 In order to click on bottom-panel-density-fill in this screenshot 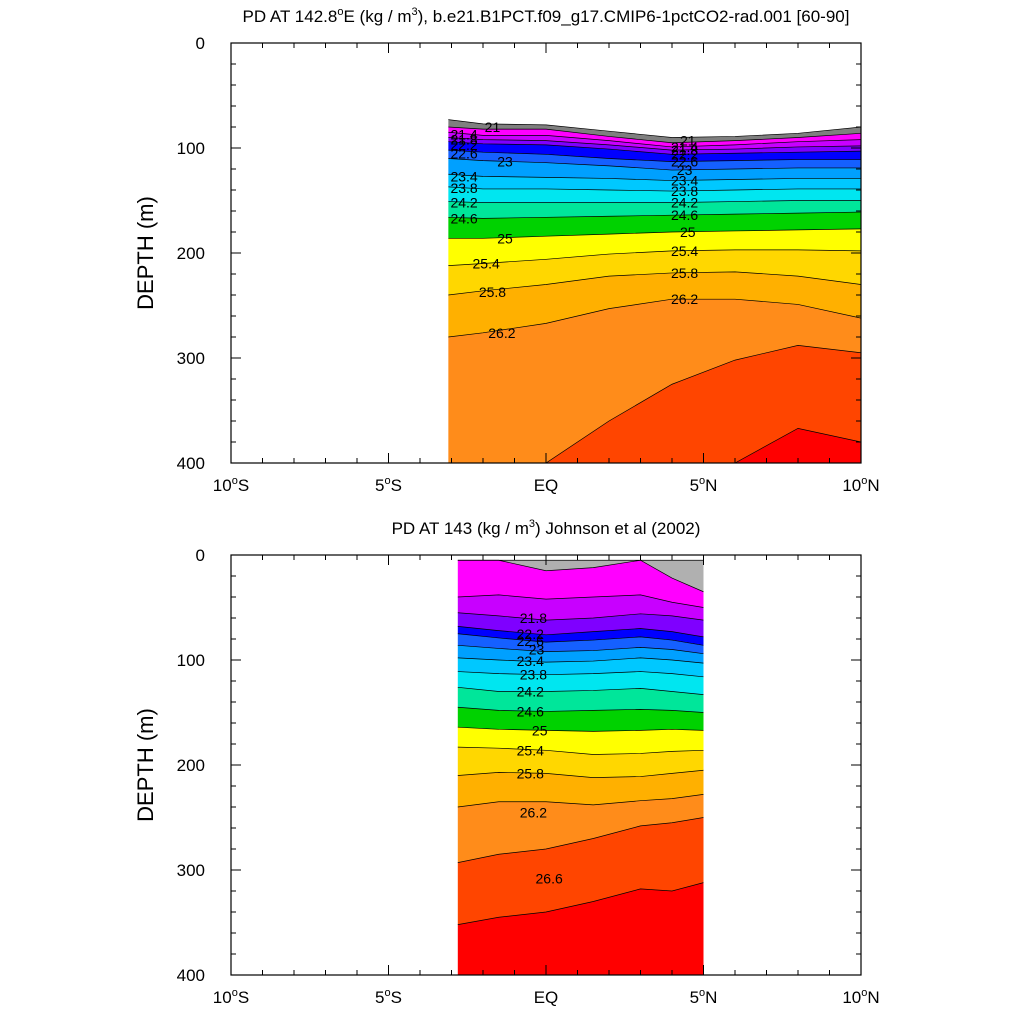, I will do `click(580, 767)`.